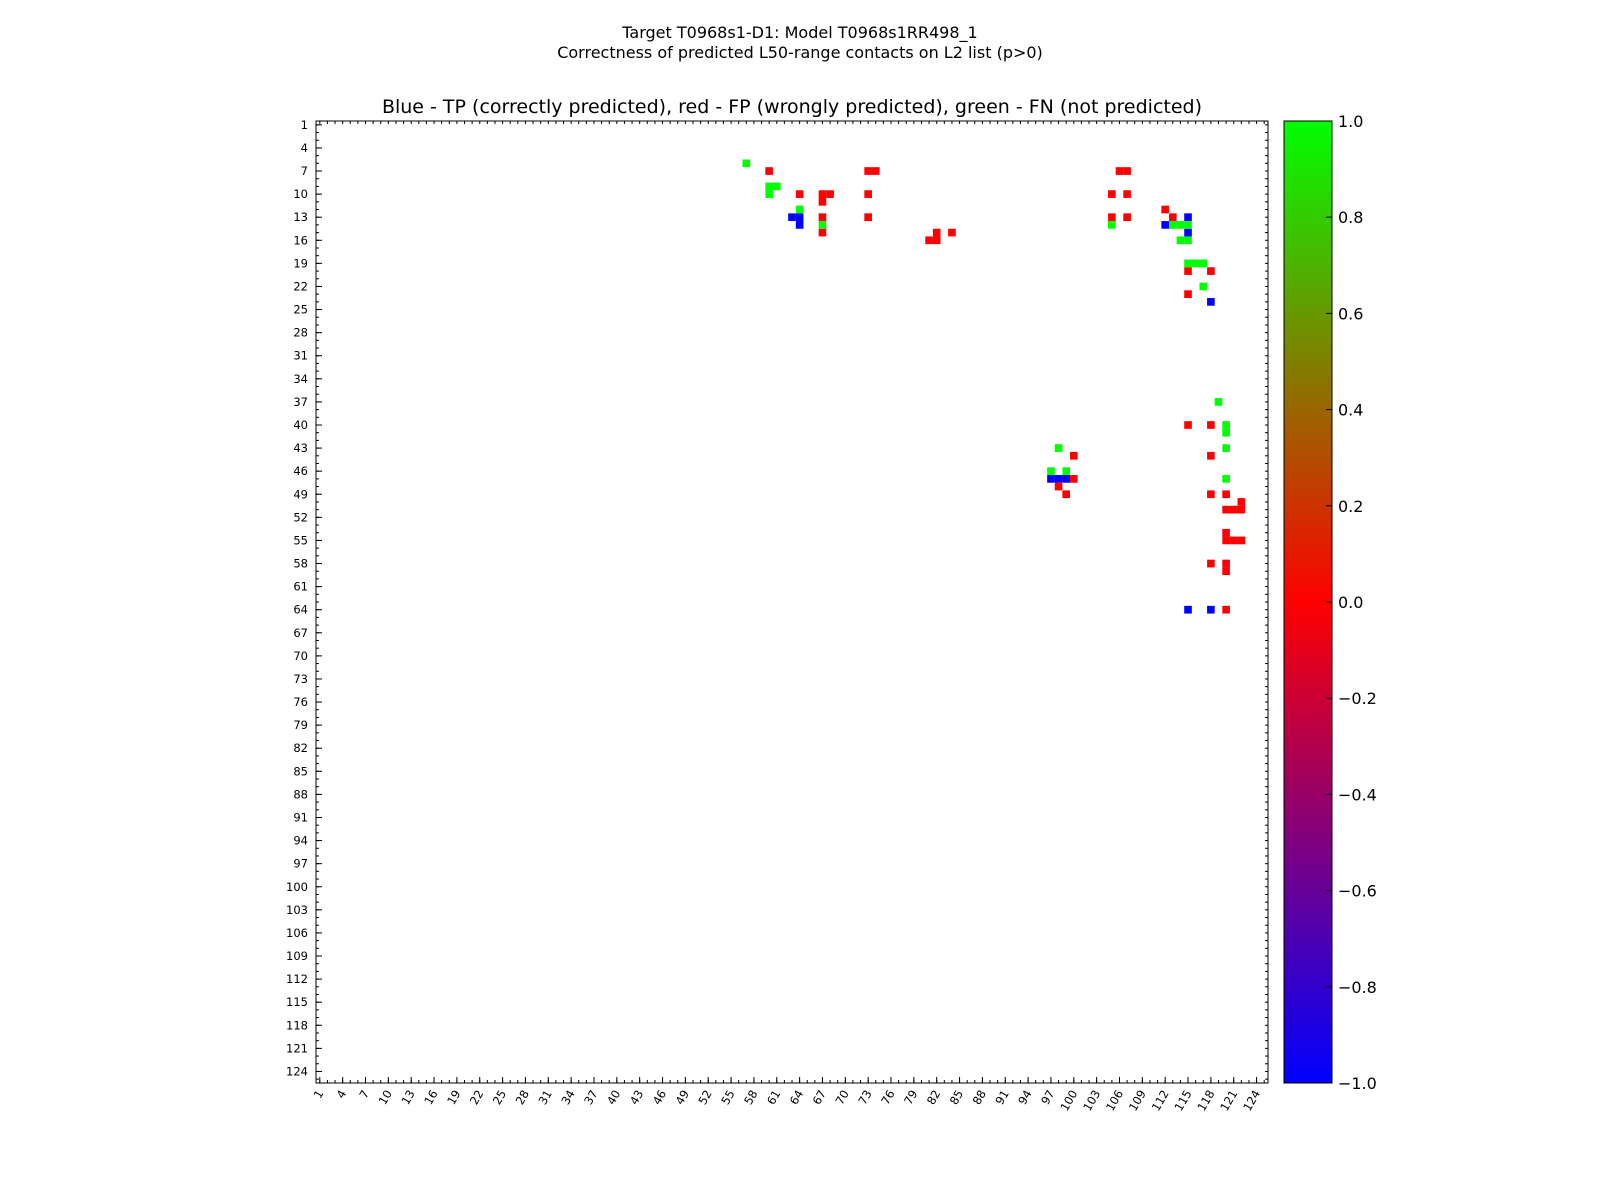 Image resolution: width=1600 pixels, height=1200 pixels. What do you see at coordinates (1251, 1101) in the screenshot?
I see `x-tick-label: 124` at bounding box center [1251, 1101].